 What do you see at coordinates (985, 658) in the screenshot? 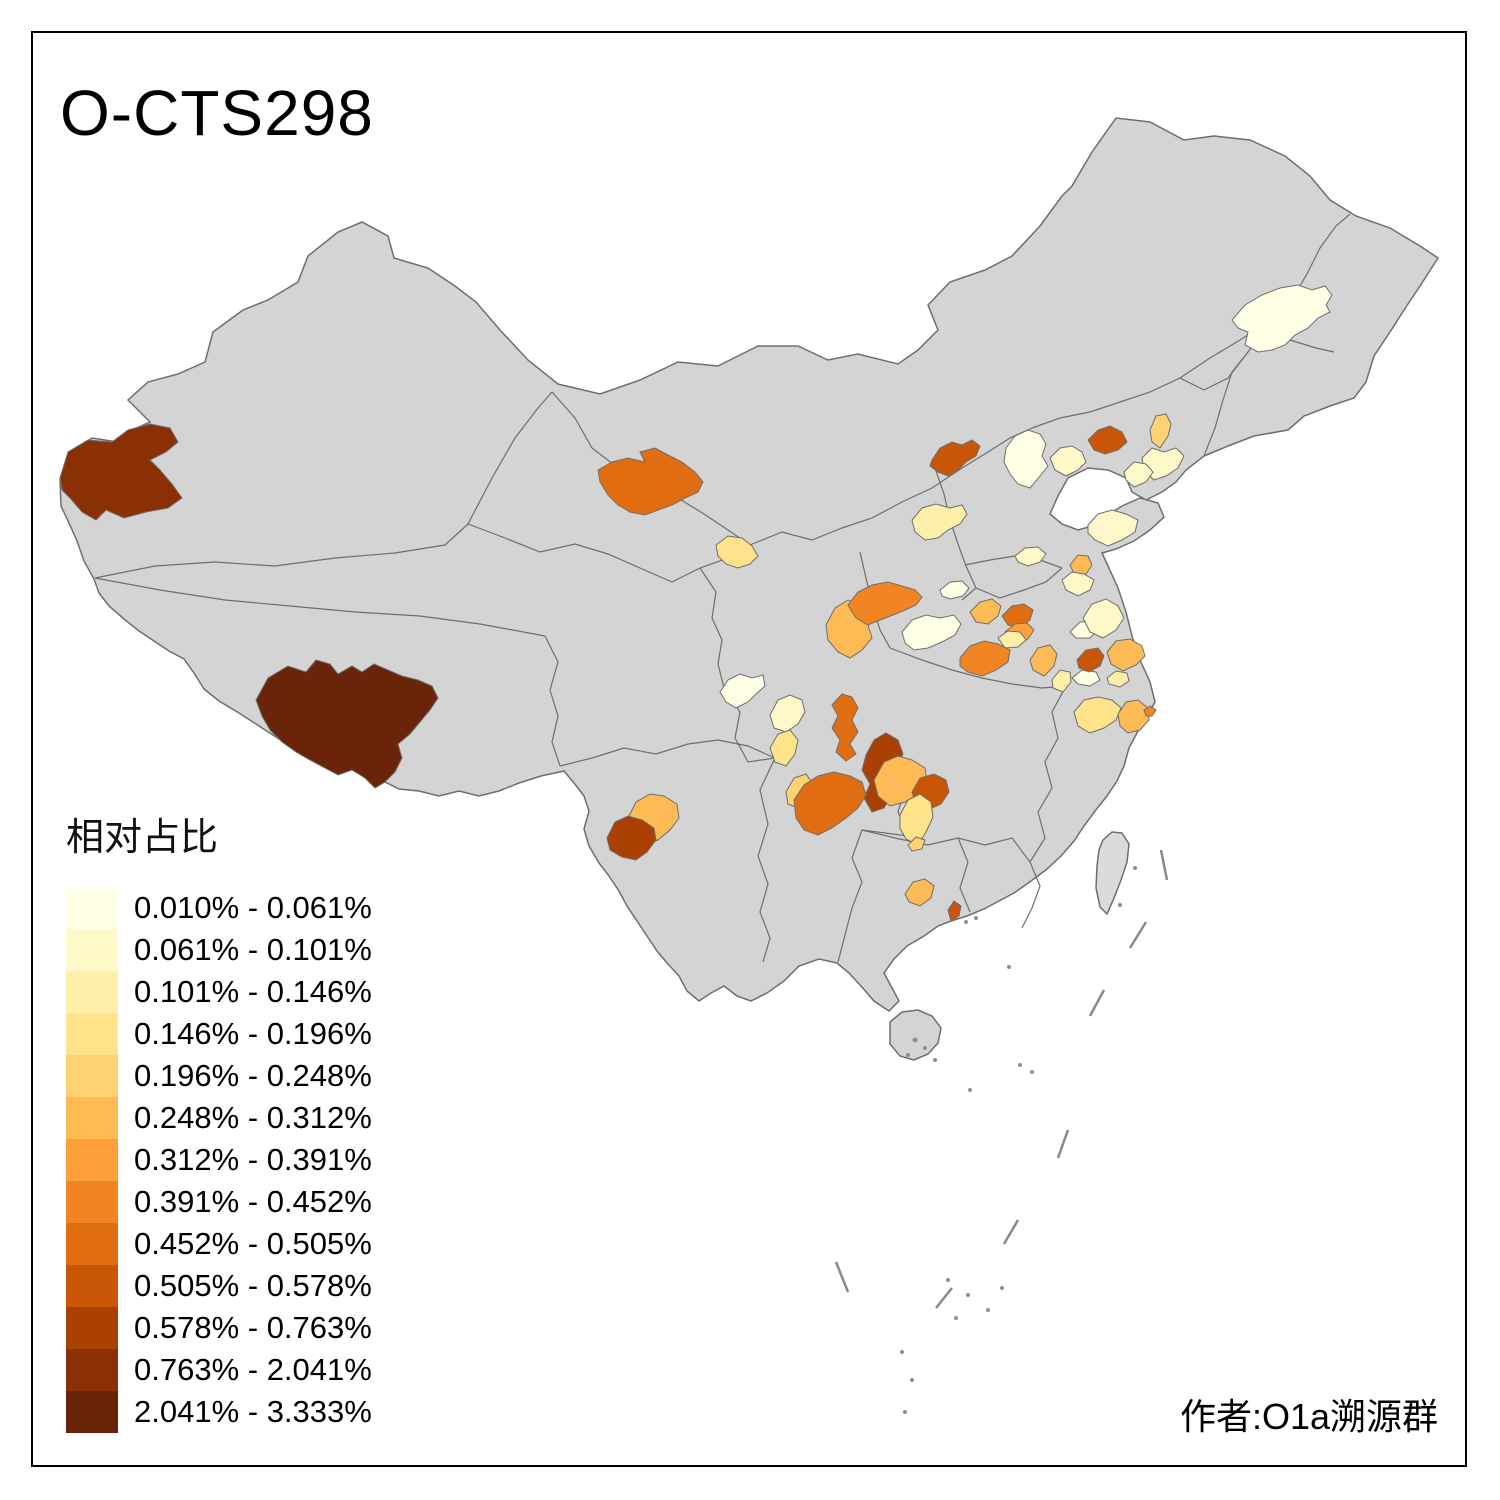
I see `region-r26` at bounding box center [985, 658].